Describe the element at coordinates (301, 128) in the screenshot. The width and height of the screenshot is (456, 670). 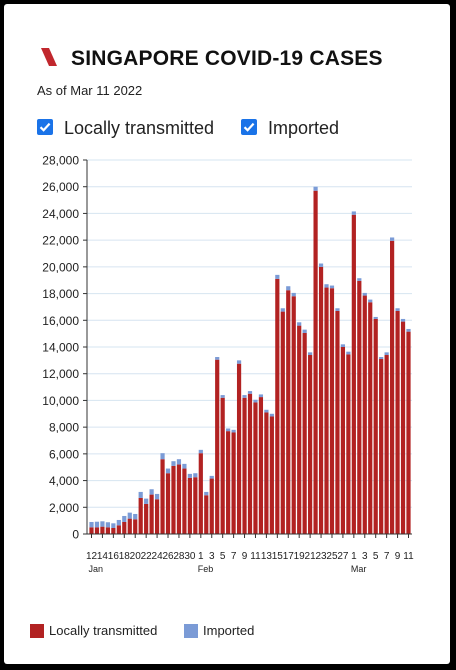
I see `filter-imported: Imported` at that location.